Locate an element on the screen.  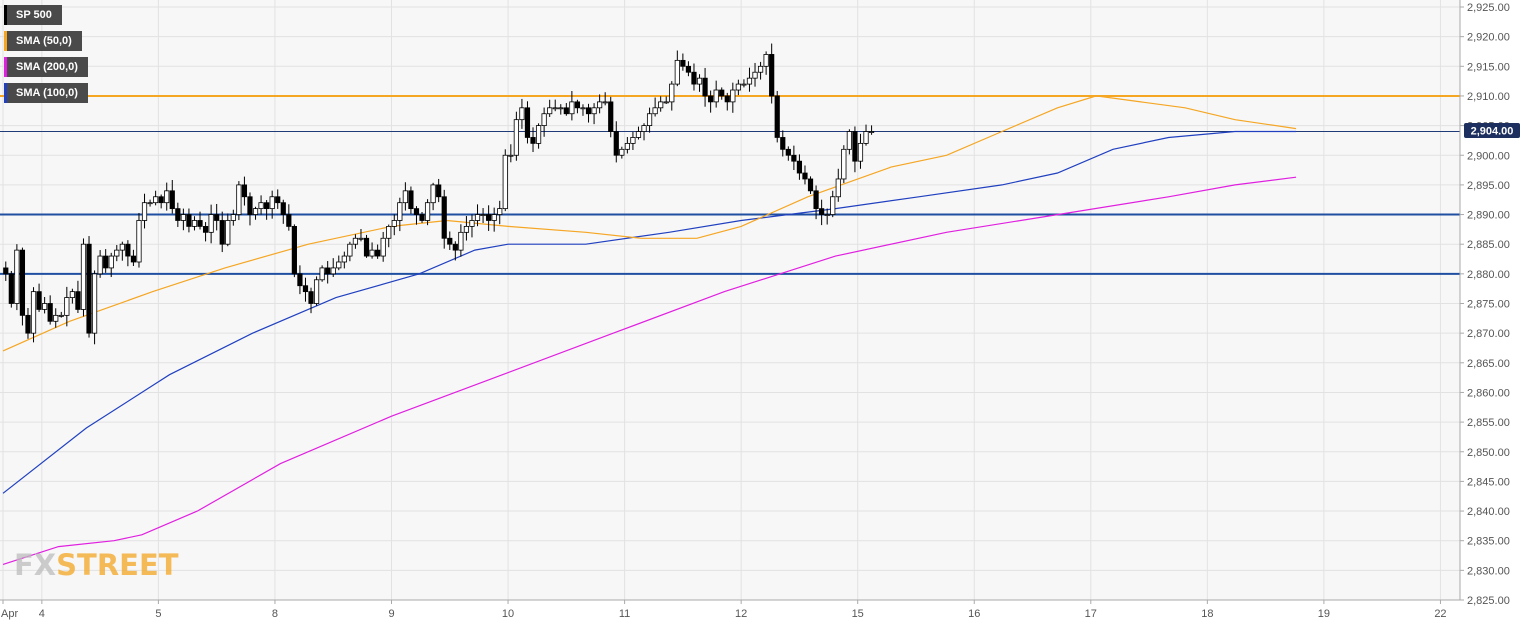
legend-item-sma100: SMA (100,0) is located at coordinates (46, 93).